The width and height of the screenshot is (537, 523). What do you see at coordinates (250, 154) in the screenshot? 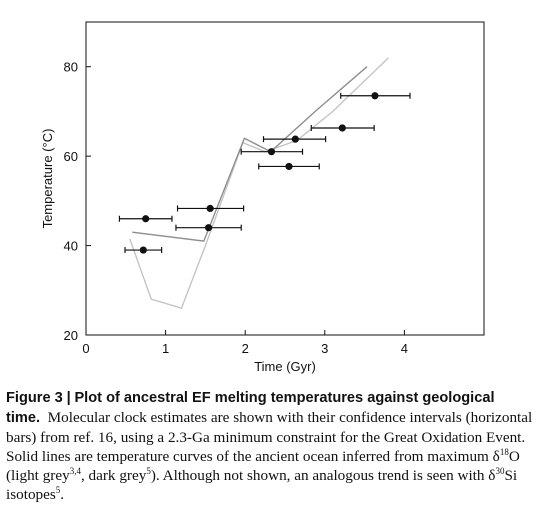
I see `temperature-curve-dark-grey` at bounding box center [250, 154].